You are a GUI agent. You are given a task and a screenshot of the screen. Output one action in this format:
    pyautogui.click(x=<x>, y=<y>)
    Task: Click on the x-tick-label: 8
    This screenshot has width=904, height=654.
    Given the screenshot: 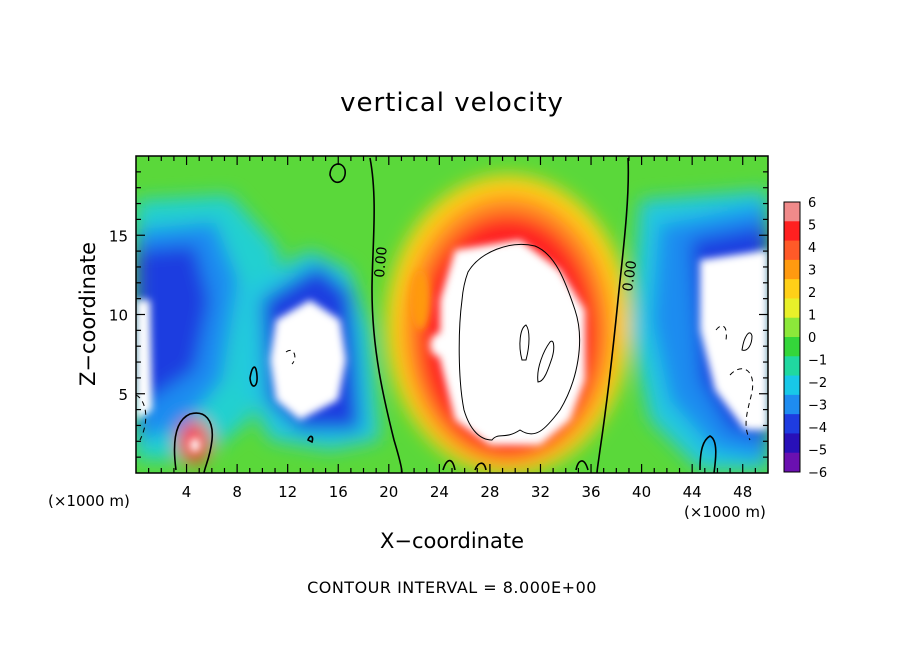 What is the action you would take?
    pyautogui.click(x=237, y=492)
    